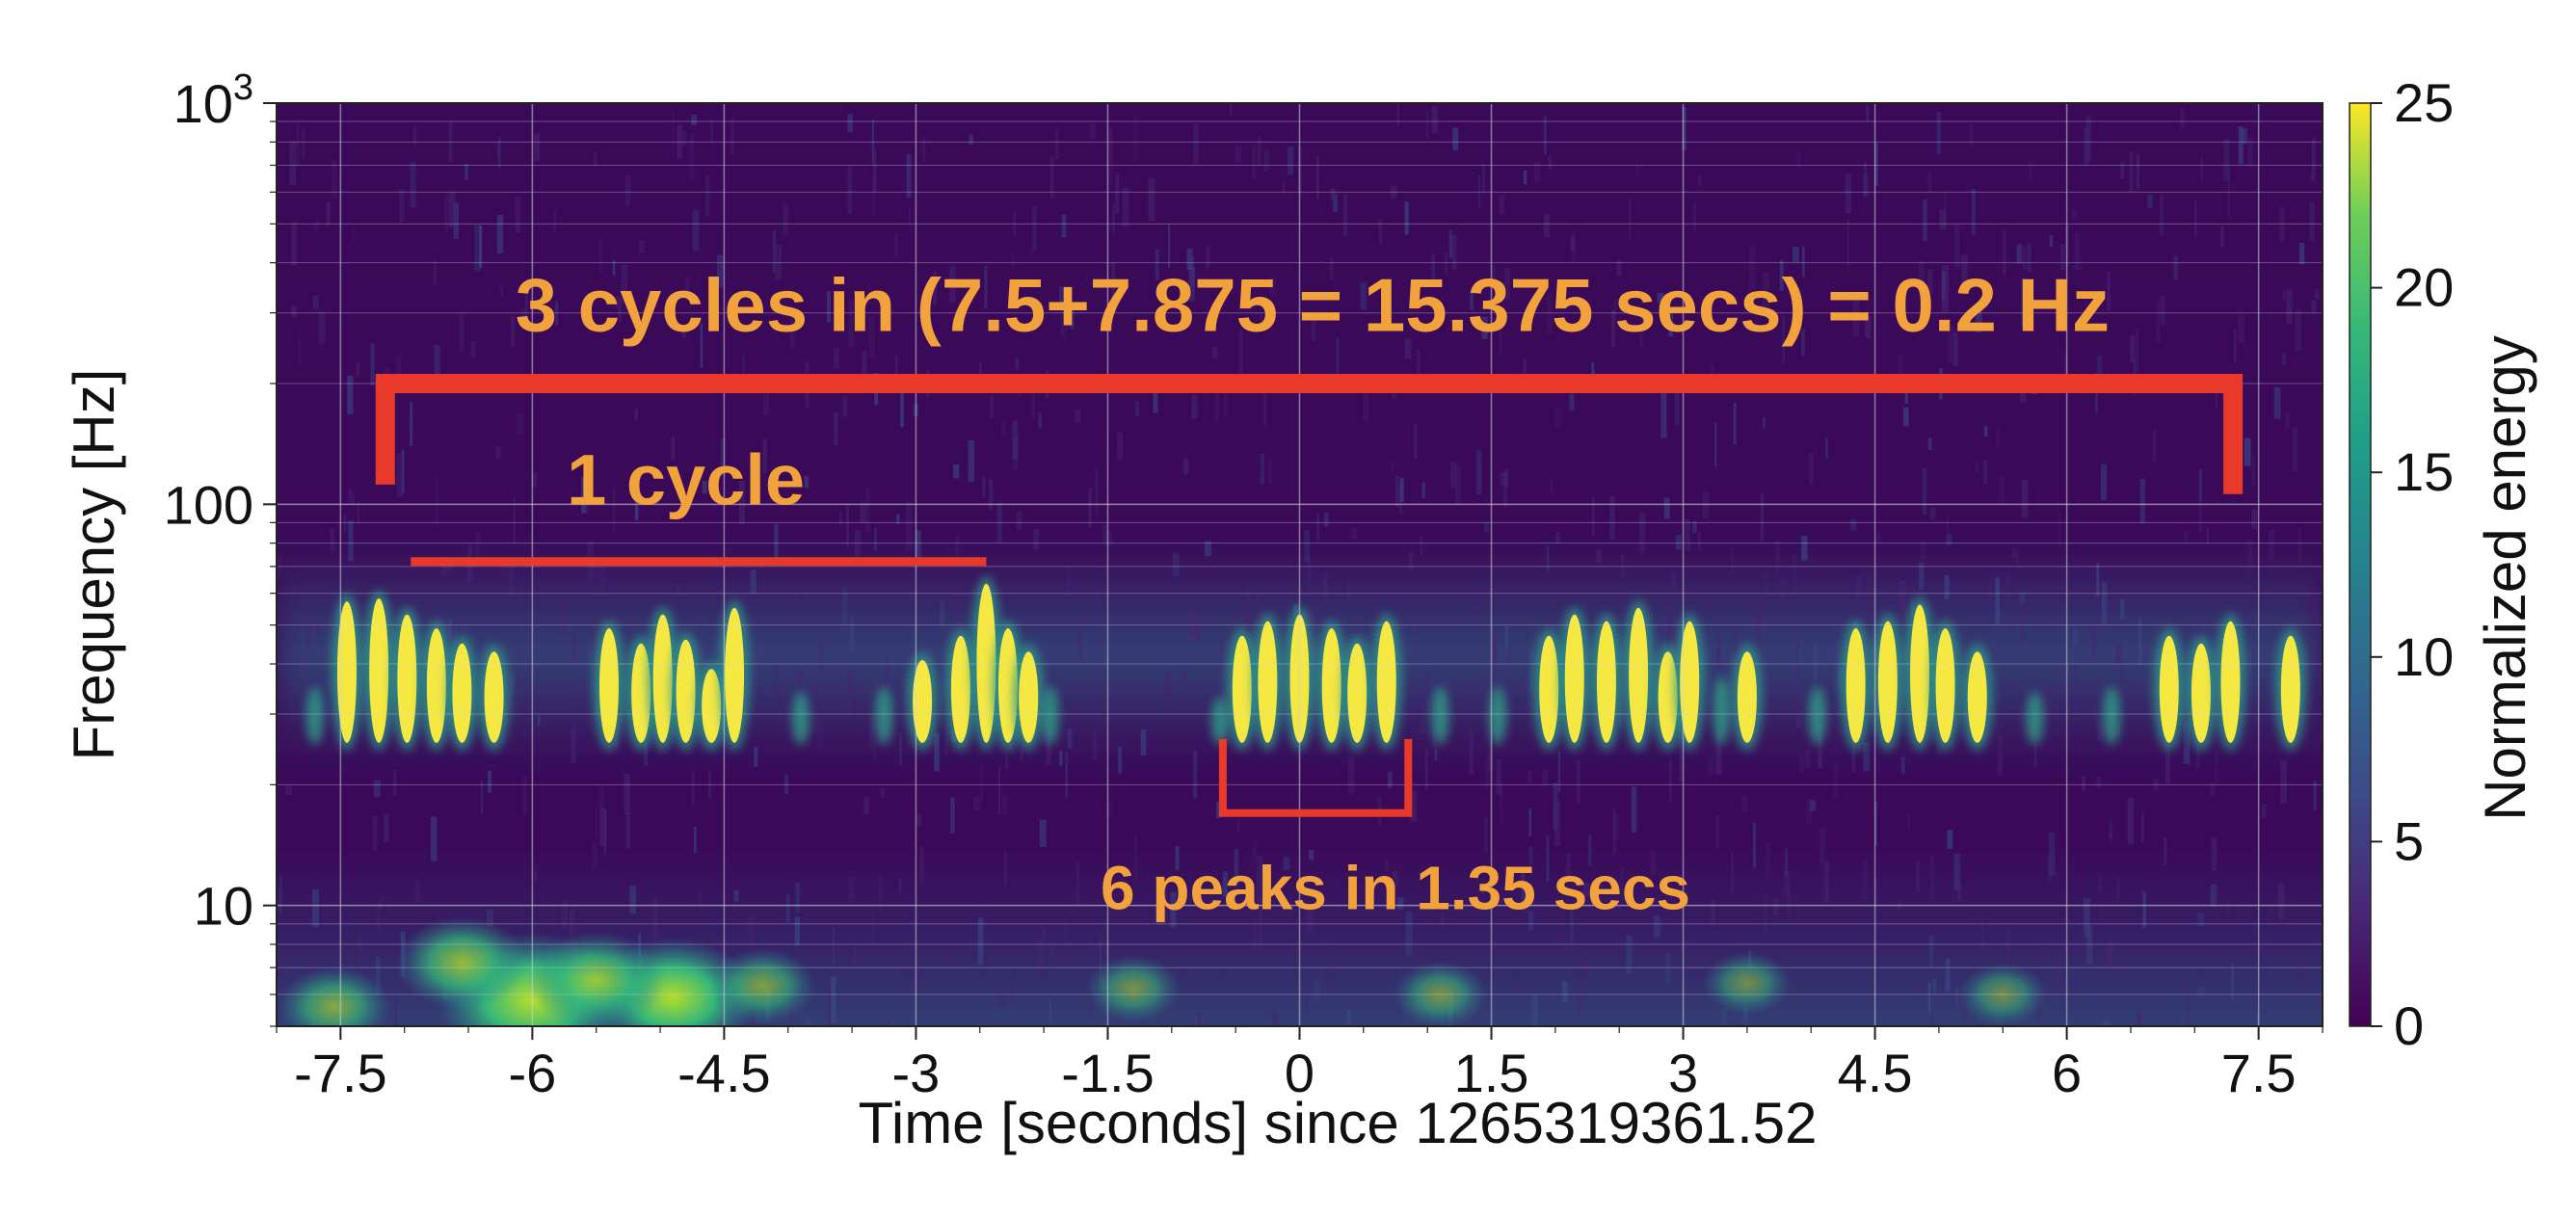  Describe the element at coordinates (223, 907) in the screenshot. I see `y-tick-label: 10` at that location.